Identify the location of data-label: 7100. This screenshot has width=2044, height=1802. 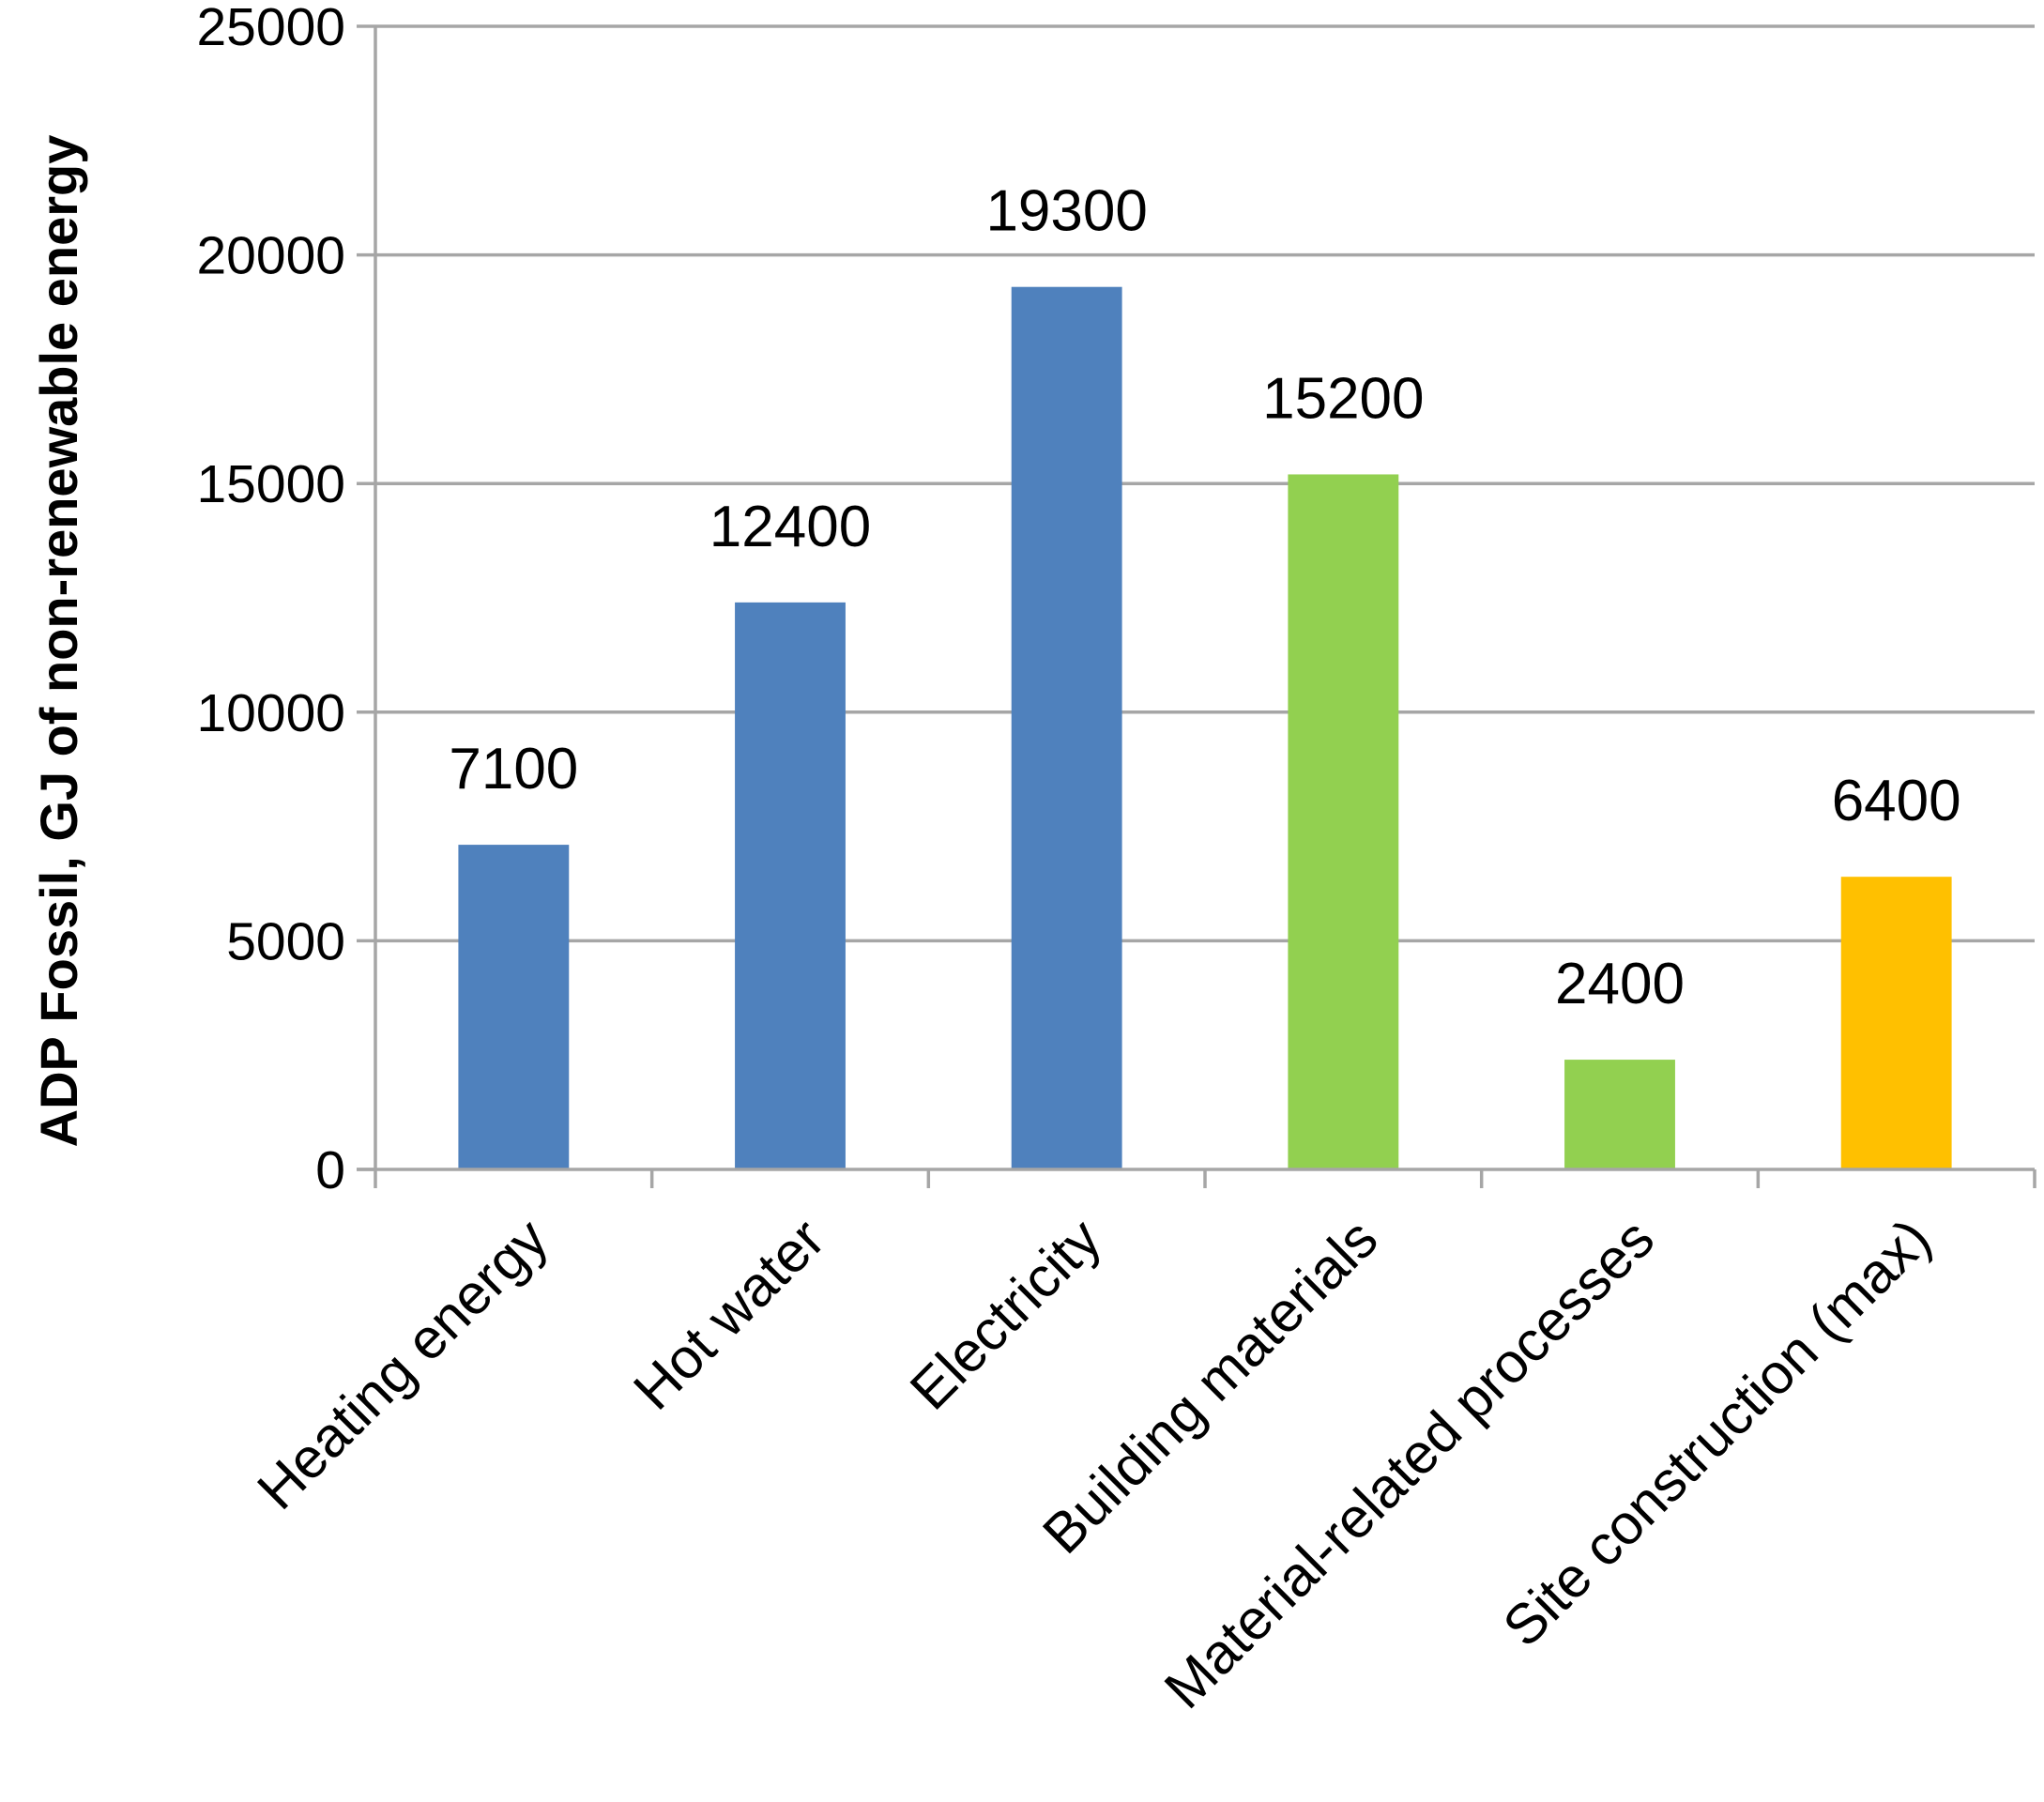
(513, 770).